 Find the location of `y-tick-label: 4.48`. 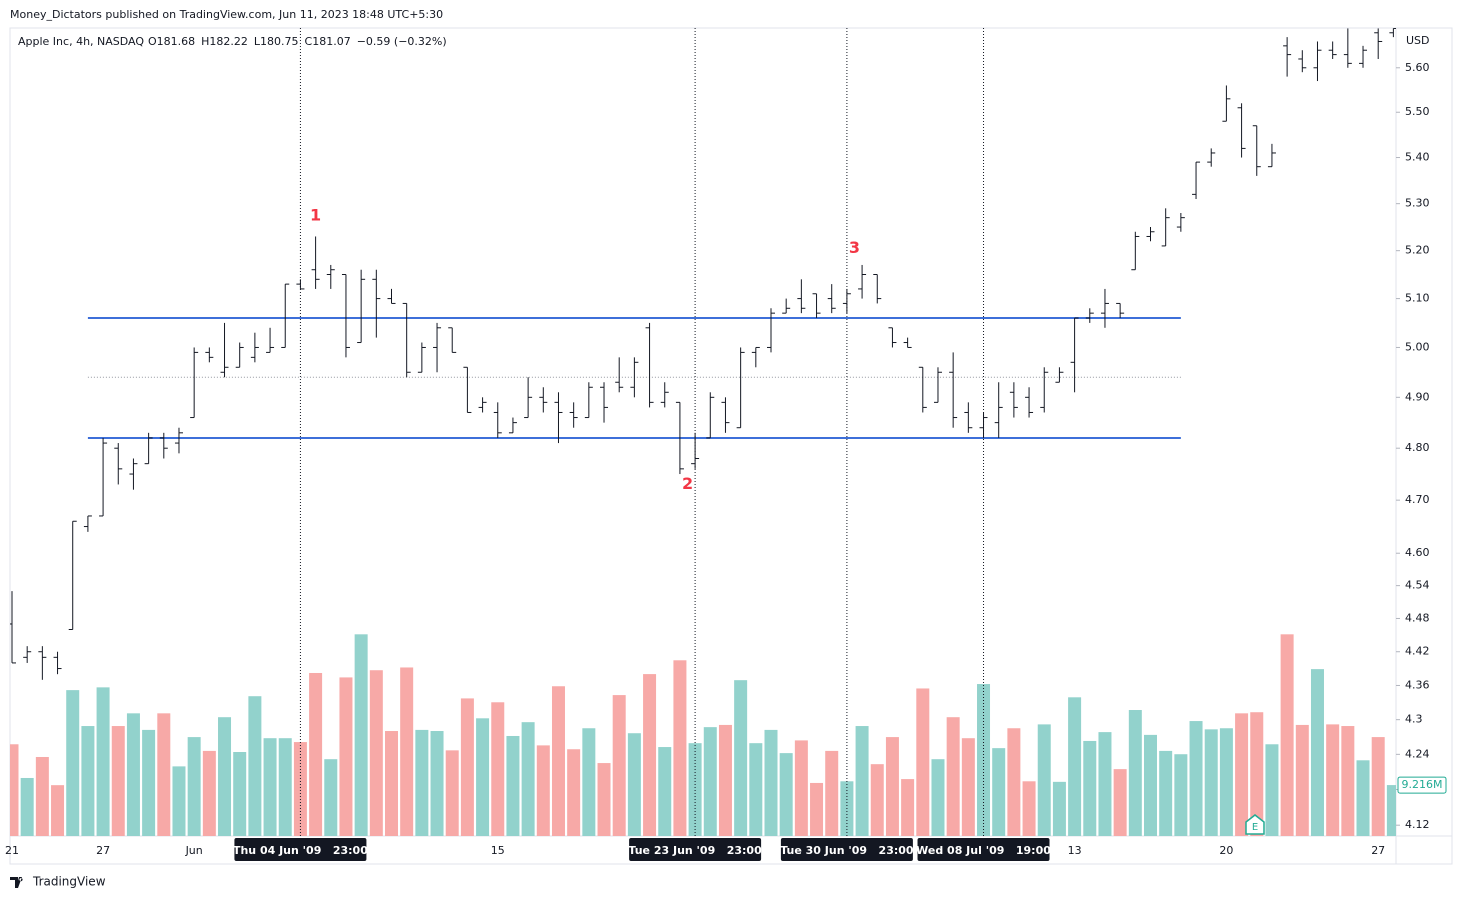

y-tick-label: 4.48 is located at coordinates (1417, 617).